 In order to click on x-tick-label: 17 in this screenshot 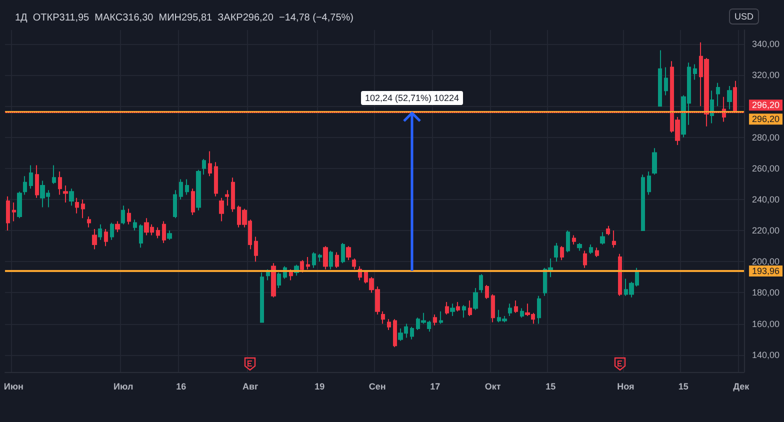, I will do `click(435, 387)`.